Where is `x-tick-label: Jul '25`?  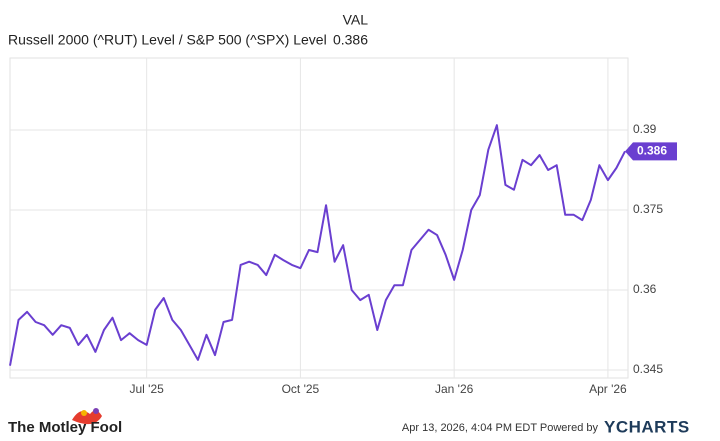 x-tick-label: Jul '25 is located at coordinates (147, 389).